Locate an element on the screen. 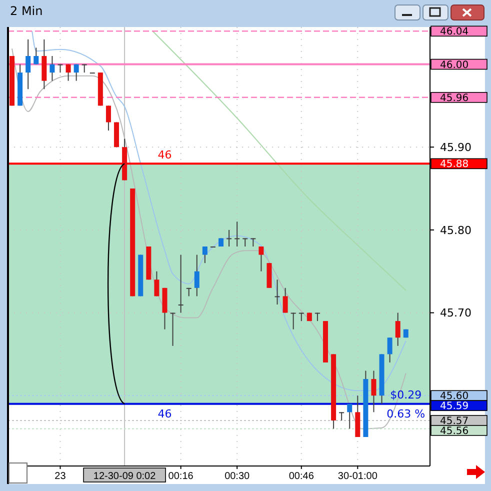 The width and height of the screenshot is (491, 491). x-tick-label: 00:16 is located at coordinates (181, 476).